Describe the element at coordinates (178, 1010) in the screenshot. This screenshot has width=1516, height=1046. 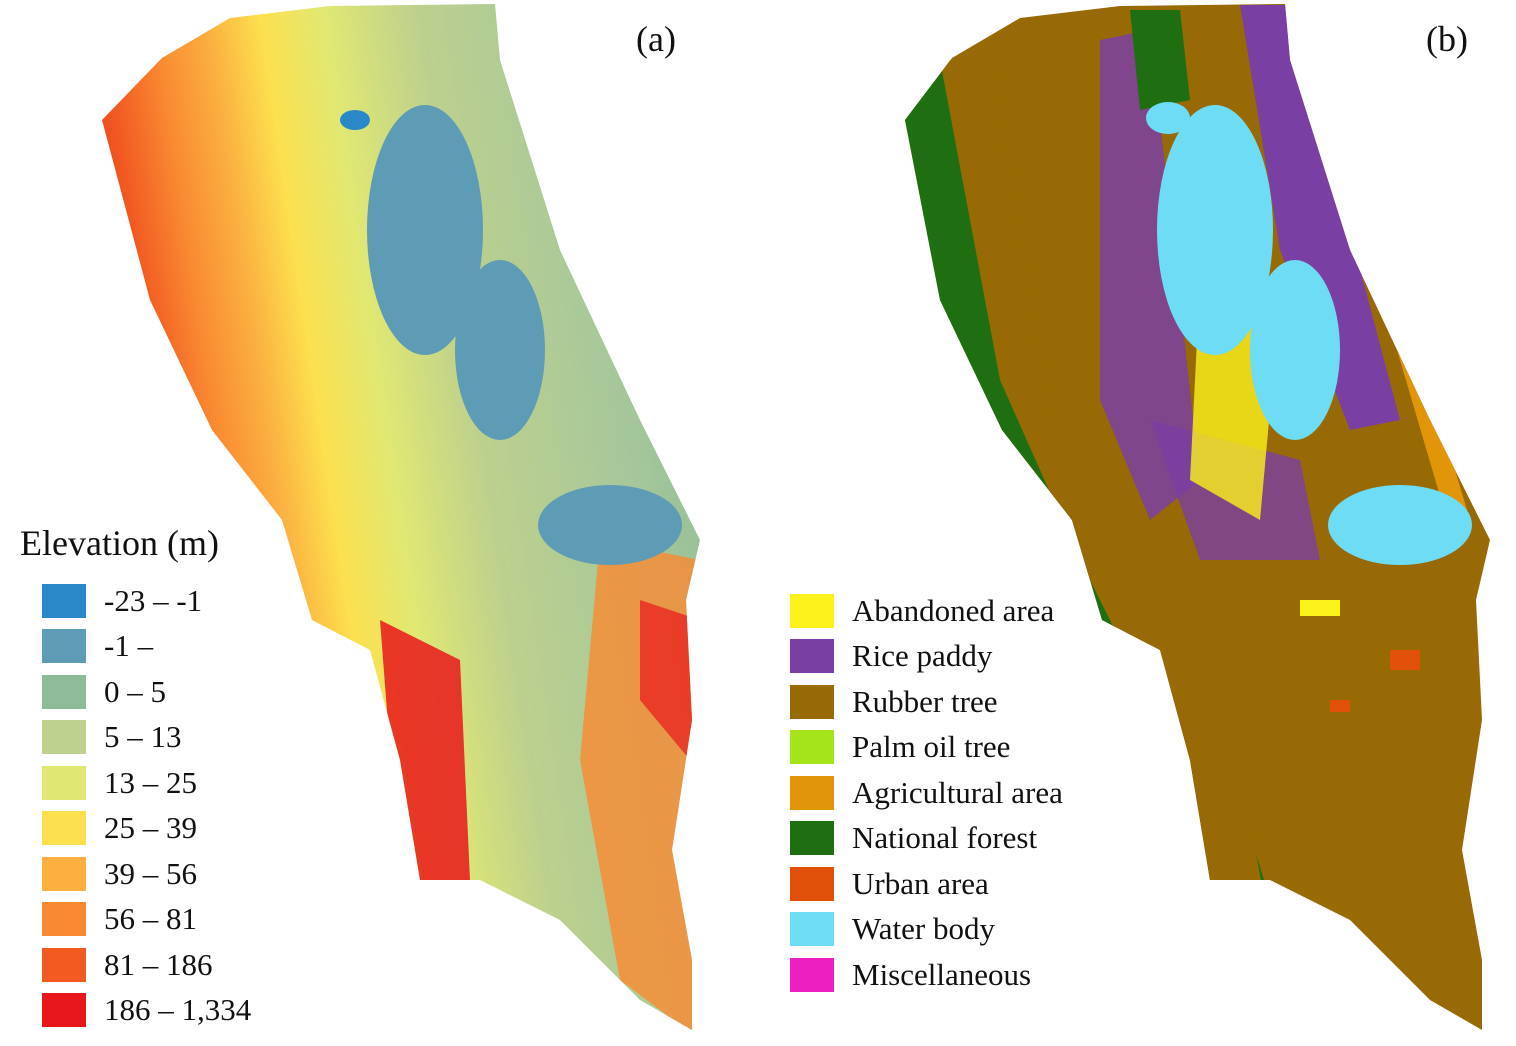
I see `legend-label: 186 – 1,334` at that location.